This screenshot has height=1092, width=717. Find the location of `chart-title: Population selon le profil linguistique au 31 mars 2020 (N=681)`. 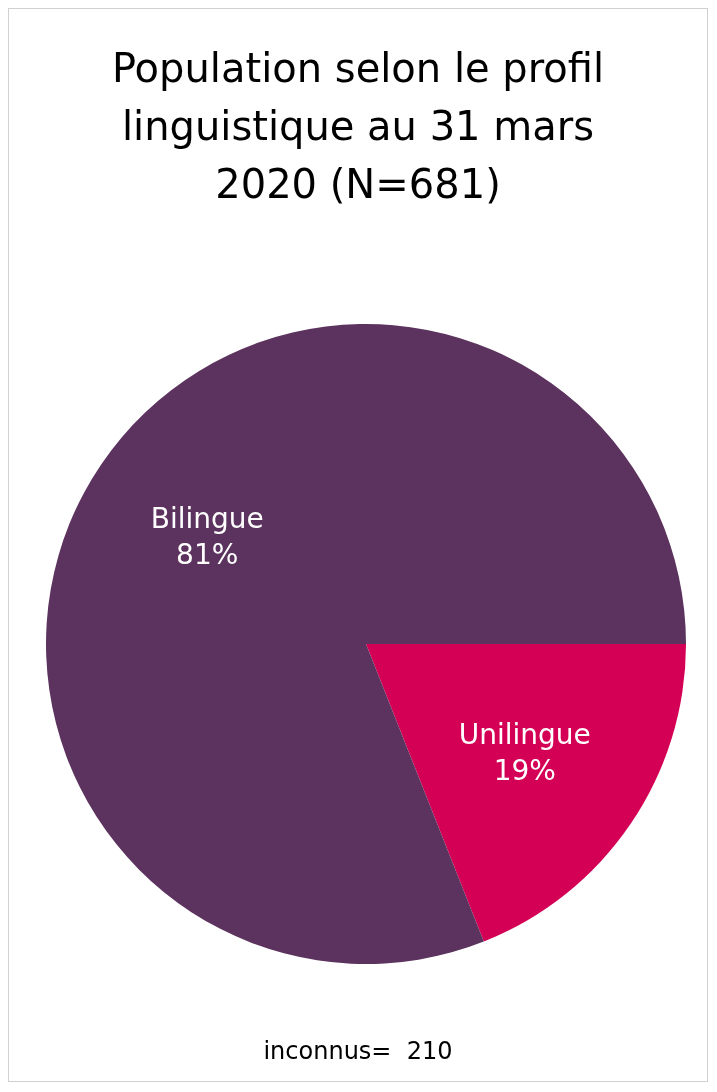

chart-title: Population selon le profil linguistique au 31 mars 2020 (N=681) is located at coordinates (358, 126).